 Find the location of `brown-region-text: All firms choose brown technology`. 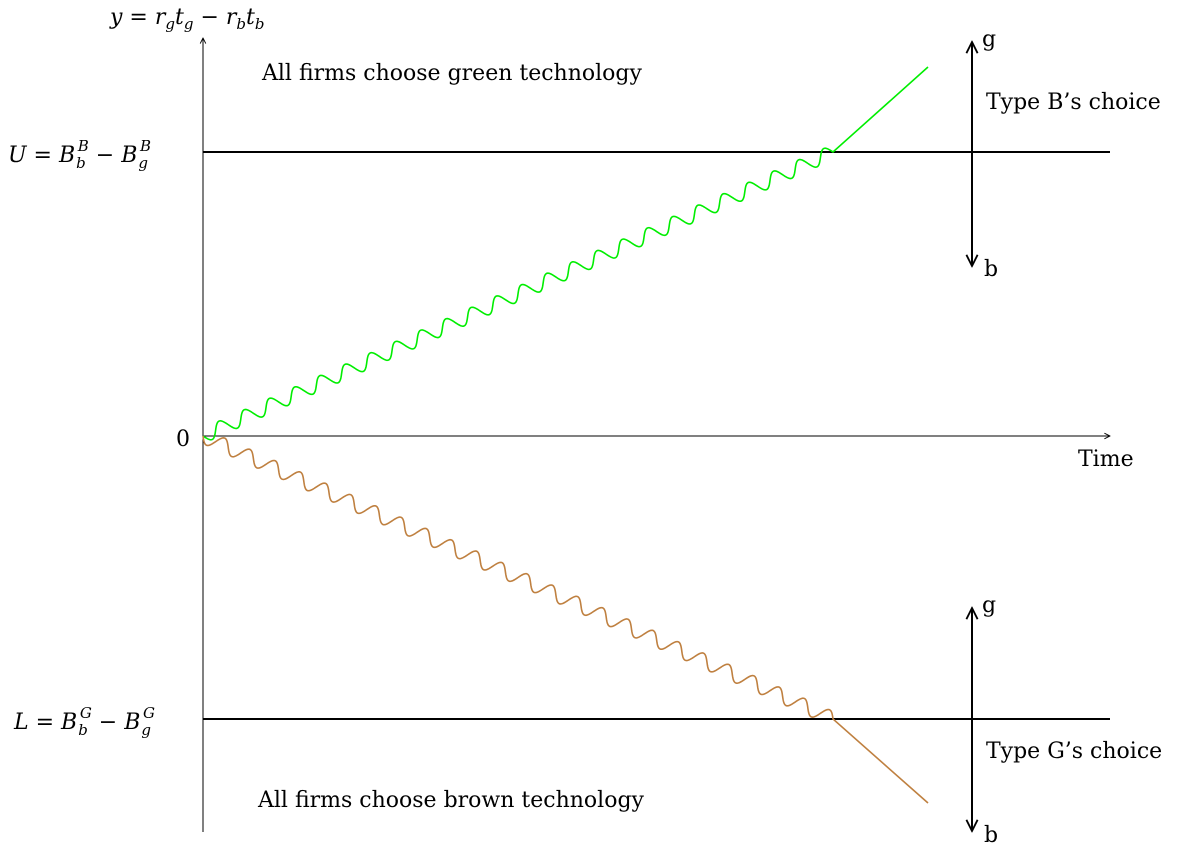

brown-region-text: All firms choose brown technology is located at coordinates (451, 800).